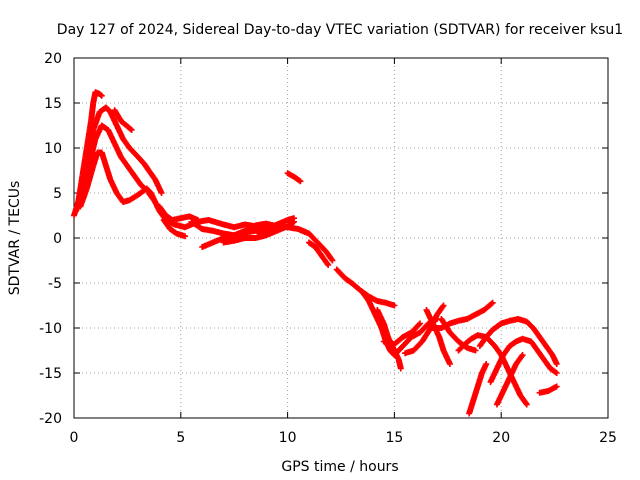  I want to click on y-tick-label: 20, so click(53, 59).